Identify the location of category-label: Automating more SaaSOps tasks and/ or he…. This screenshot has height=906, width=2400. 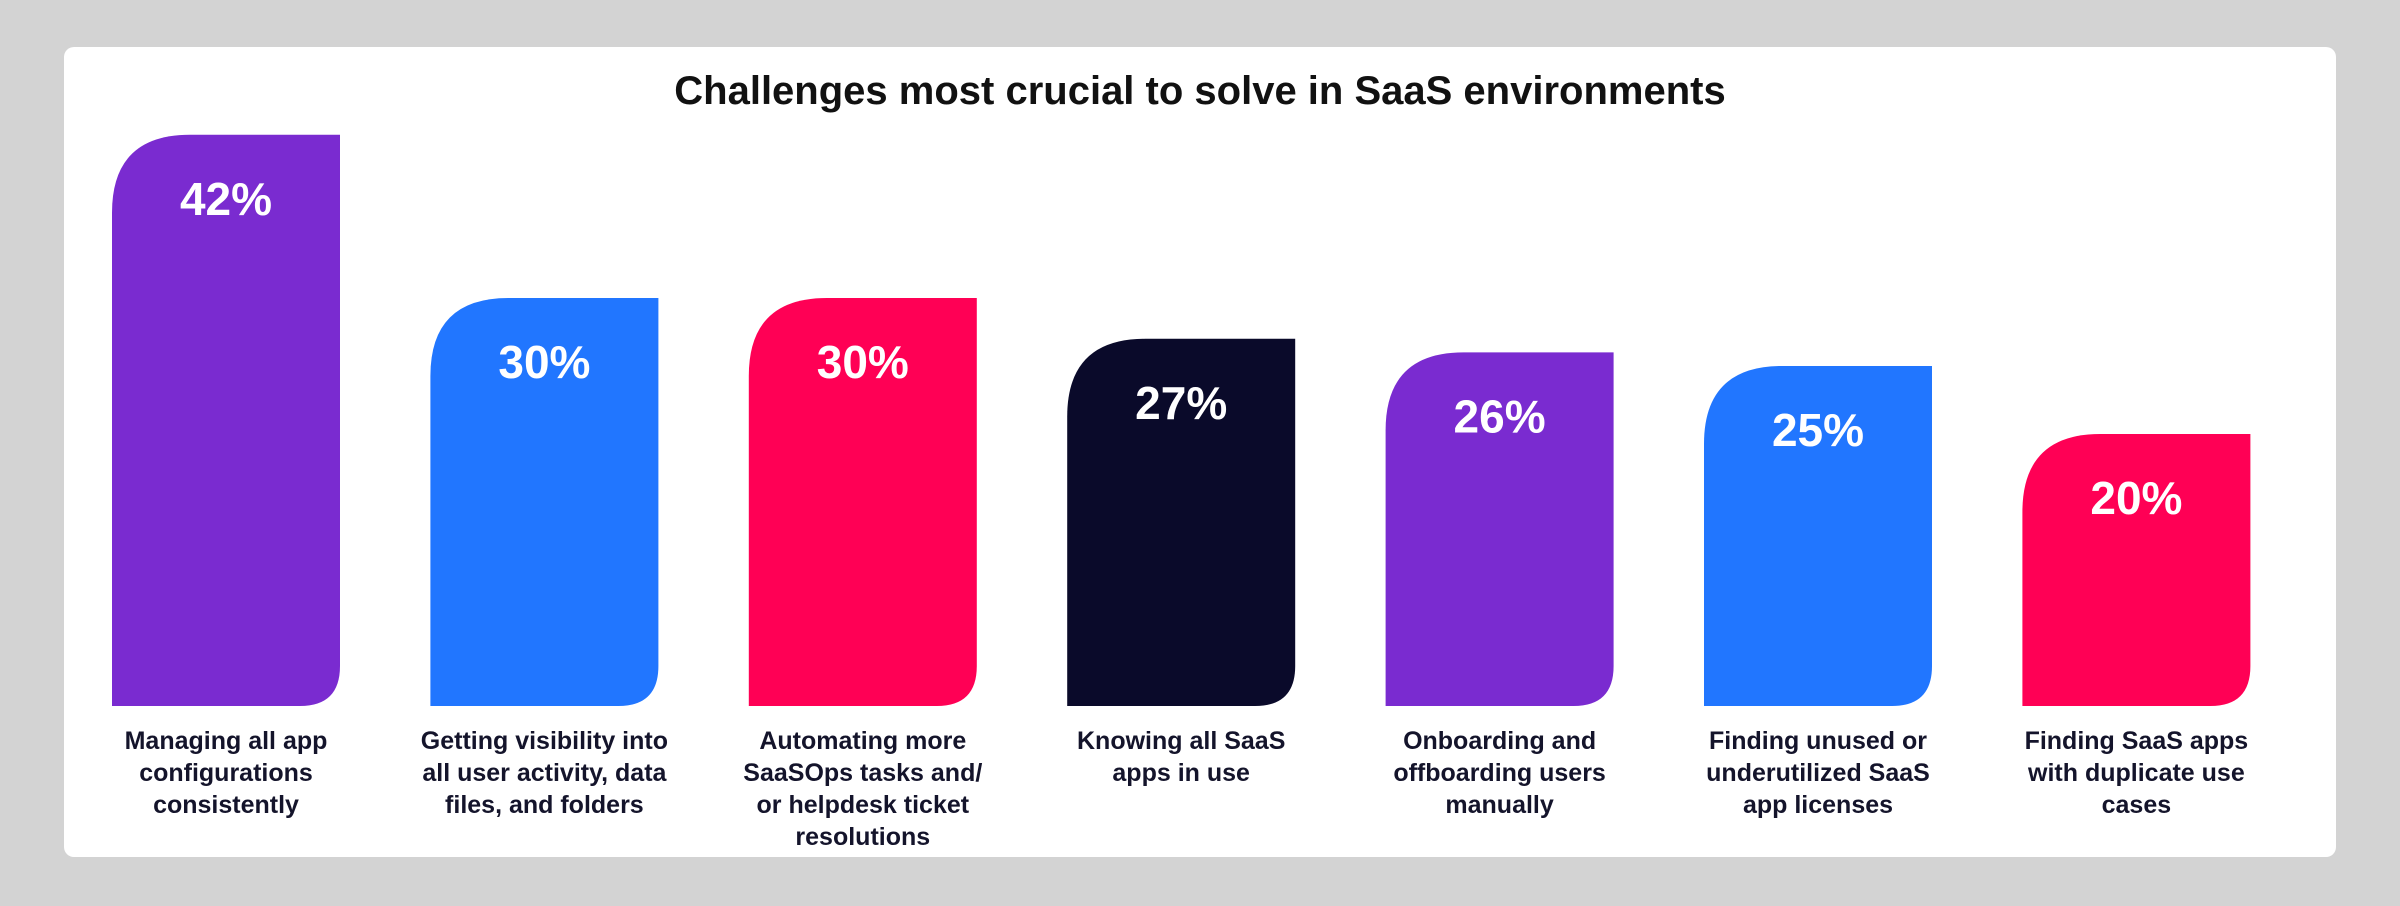
(863, 789).